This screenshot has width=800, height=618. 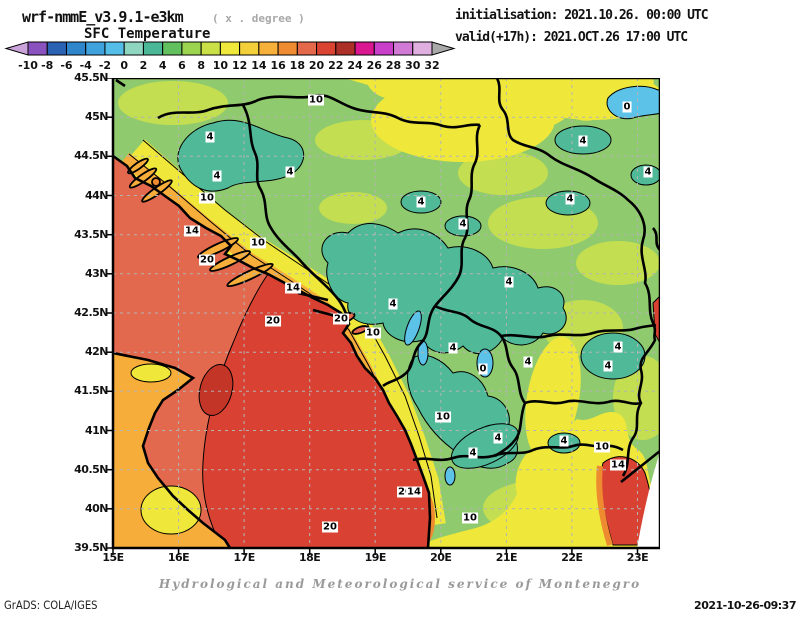 I want to click on domain-cut, so click(x=640, y=498).